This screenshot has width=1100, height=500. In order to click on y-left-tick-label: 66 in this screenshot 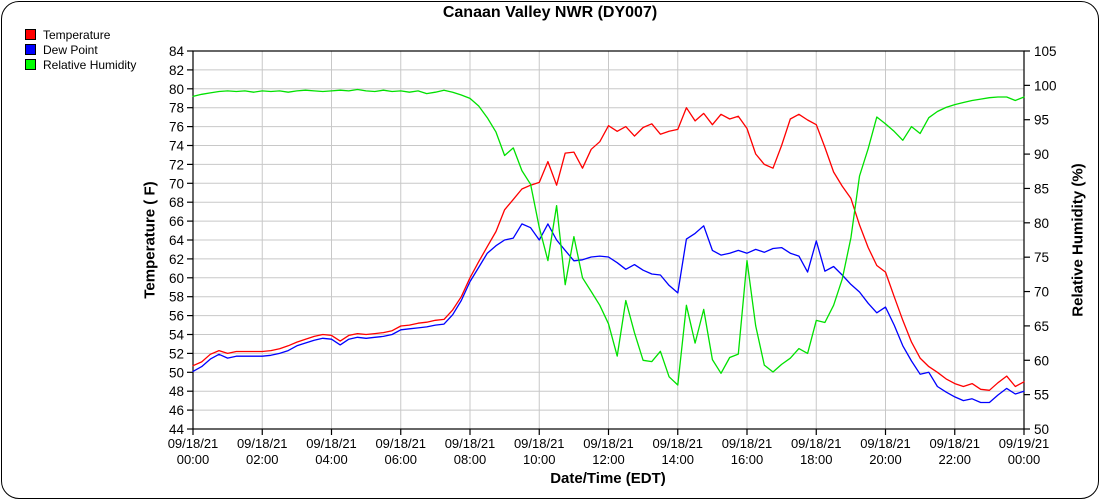, I will do `click(176, 221)`.